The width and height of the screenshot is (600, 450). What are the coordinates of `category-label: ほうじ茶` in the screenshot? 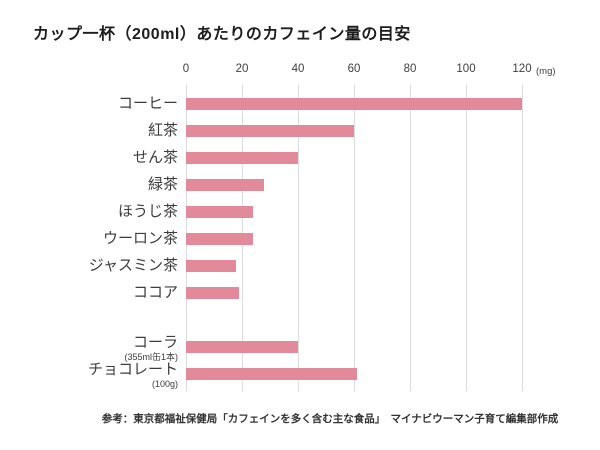 It's located at (147, 211).